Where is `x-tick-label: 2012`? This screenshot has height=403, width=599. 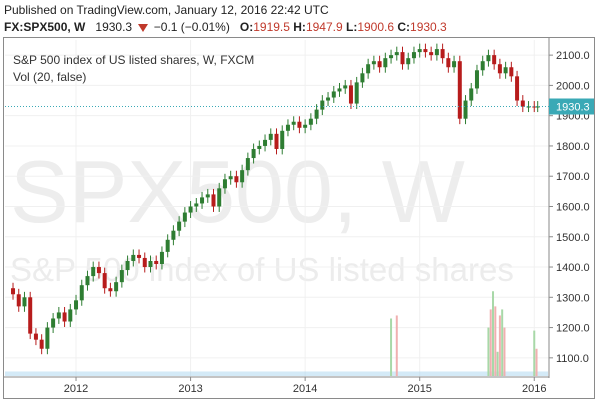
x-tick-label: 2012 is located at coordinates (76, 389).